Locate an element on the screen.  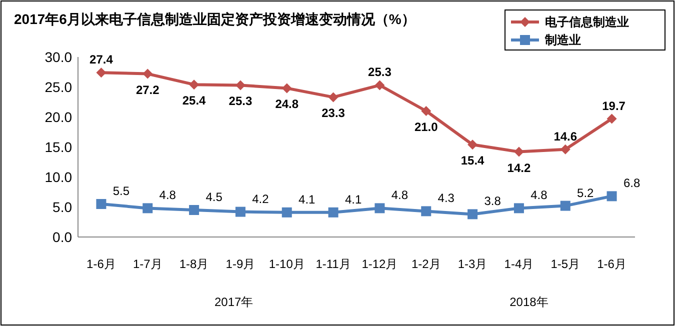
data-label: 5.2 is located at coordinates (585, 193).